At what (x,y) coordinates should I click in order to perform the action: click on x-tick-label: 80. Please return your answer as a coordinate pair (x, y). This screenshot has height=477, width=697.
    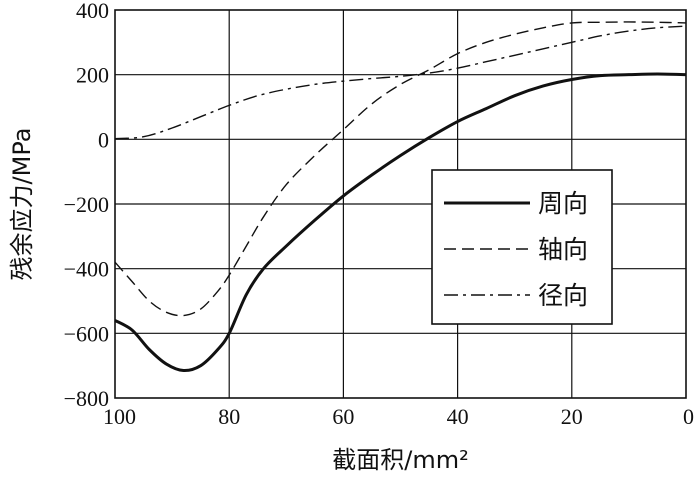
    Looking at the image, I should click on (229, 416).